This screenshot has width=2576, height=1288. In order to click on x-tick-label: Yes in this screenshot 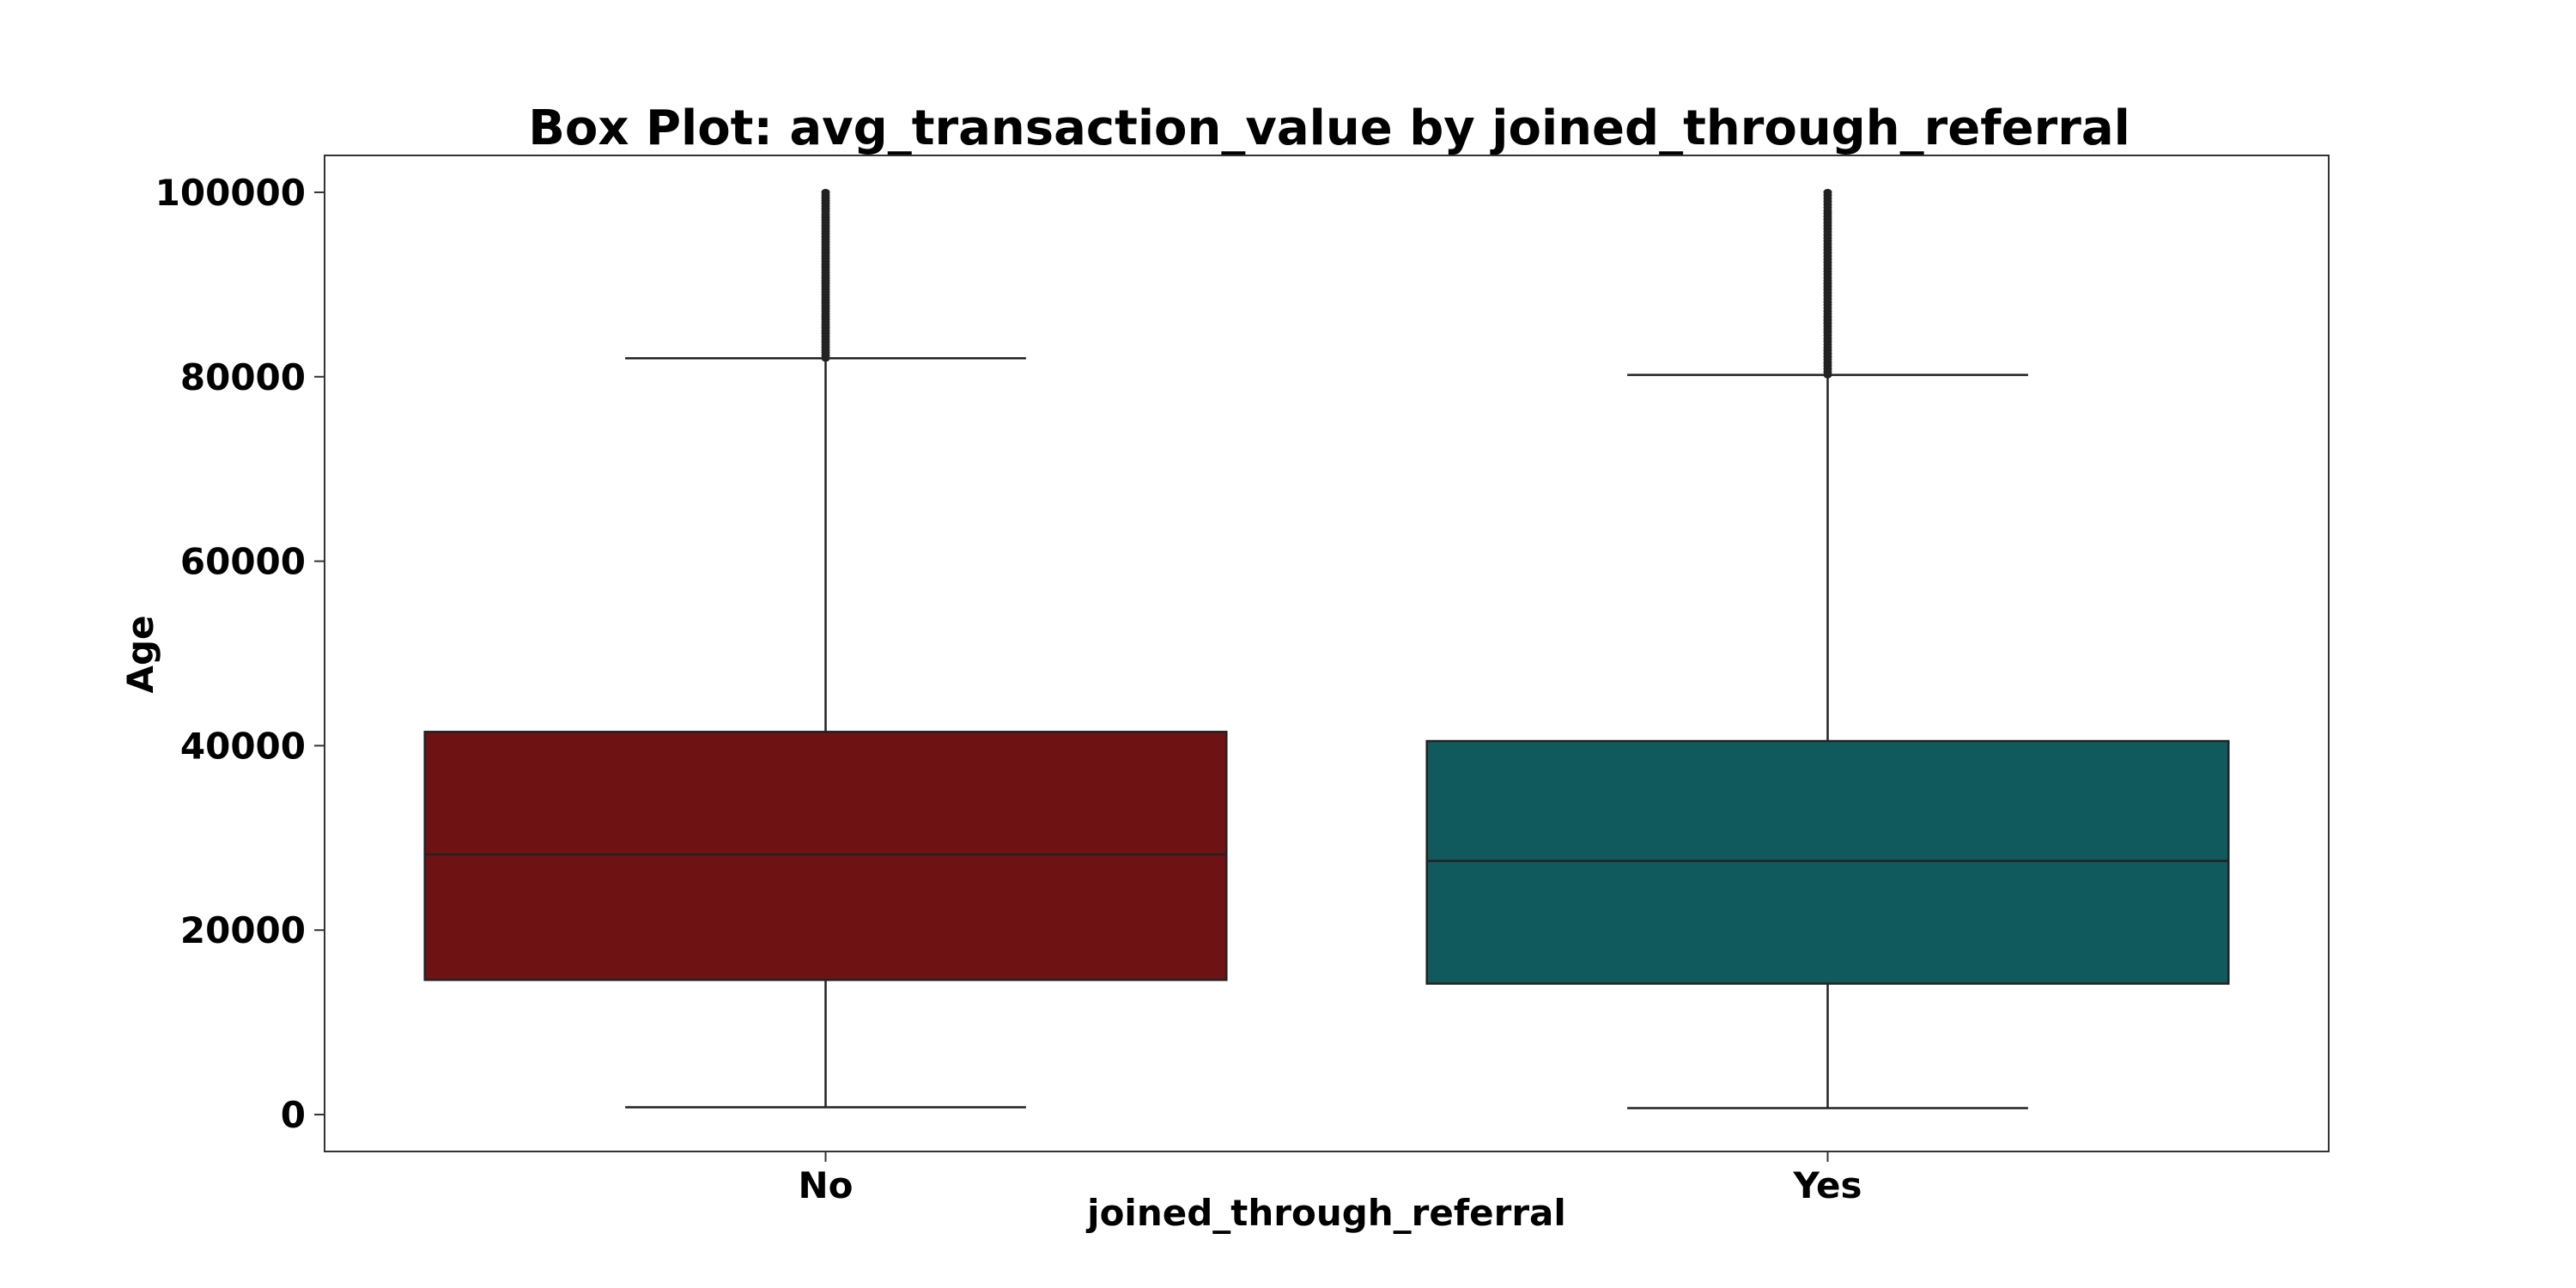, I will do `click(1827, 1185)`.